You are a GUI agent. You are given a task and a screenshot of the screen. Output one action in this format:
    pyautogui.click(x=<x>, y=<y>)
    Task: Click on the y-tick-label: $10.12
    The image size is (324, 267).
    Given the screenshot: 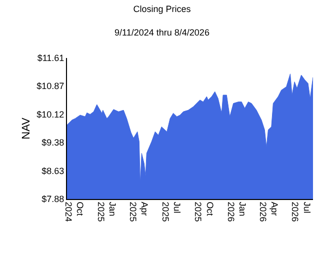 What is the action you would take?
    pyautogui.click(x=50, y=114)
    